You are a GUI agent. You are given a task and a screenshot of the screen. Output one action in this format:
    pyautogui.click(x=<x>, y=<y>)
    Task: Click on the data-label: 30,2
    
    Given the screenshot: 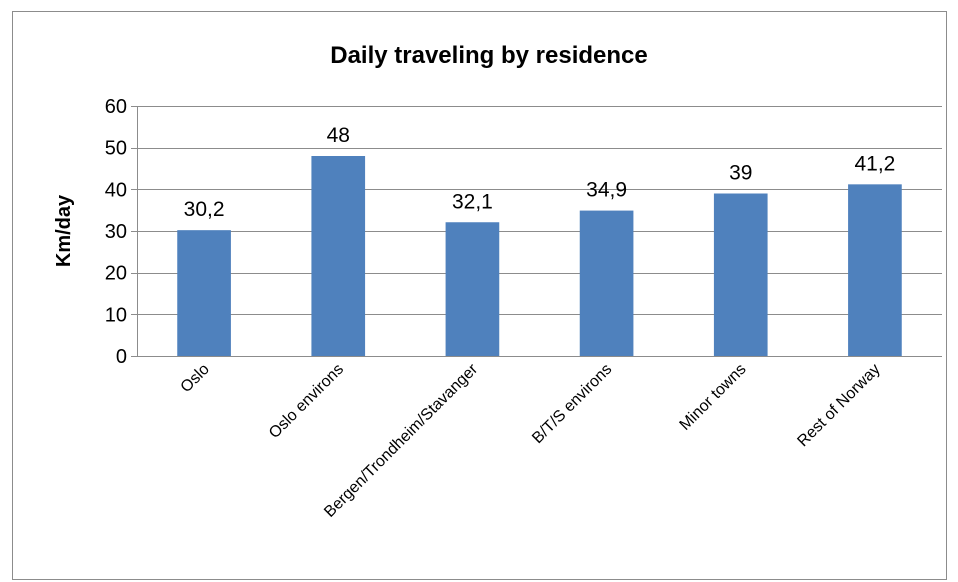 What is the action you would take?
    pyautogui.click(x=204, y=209)
    